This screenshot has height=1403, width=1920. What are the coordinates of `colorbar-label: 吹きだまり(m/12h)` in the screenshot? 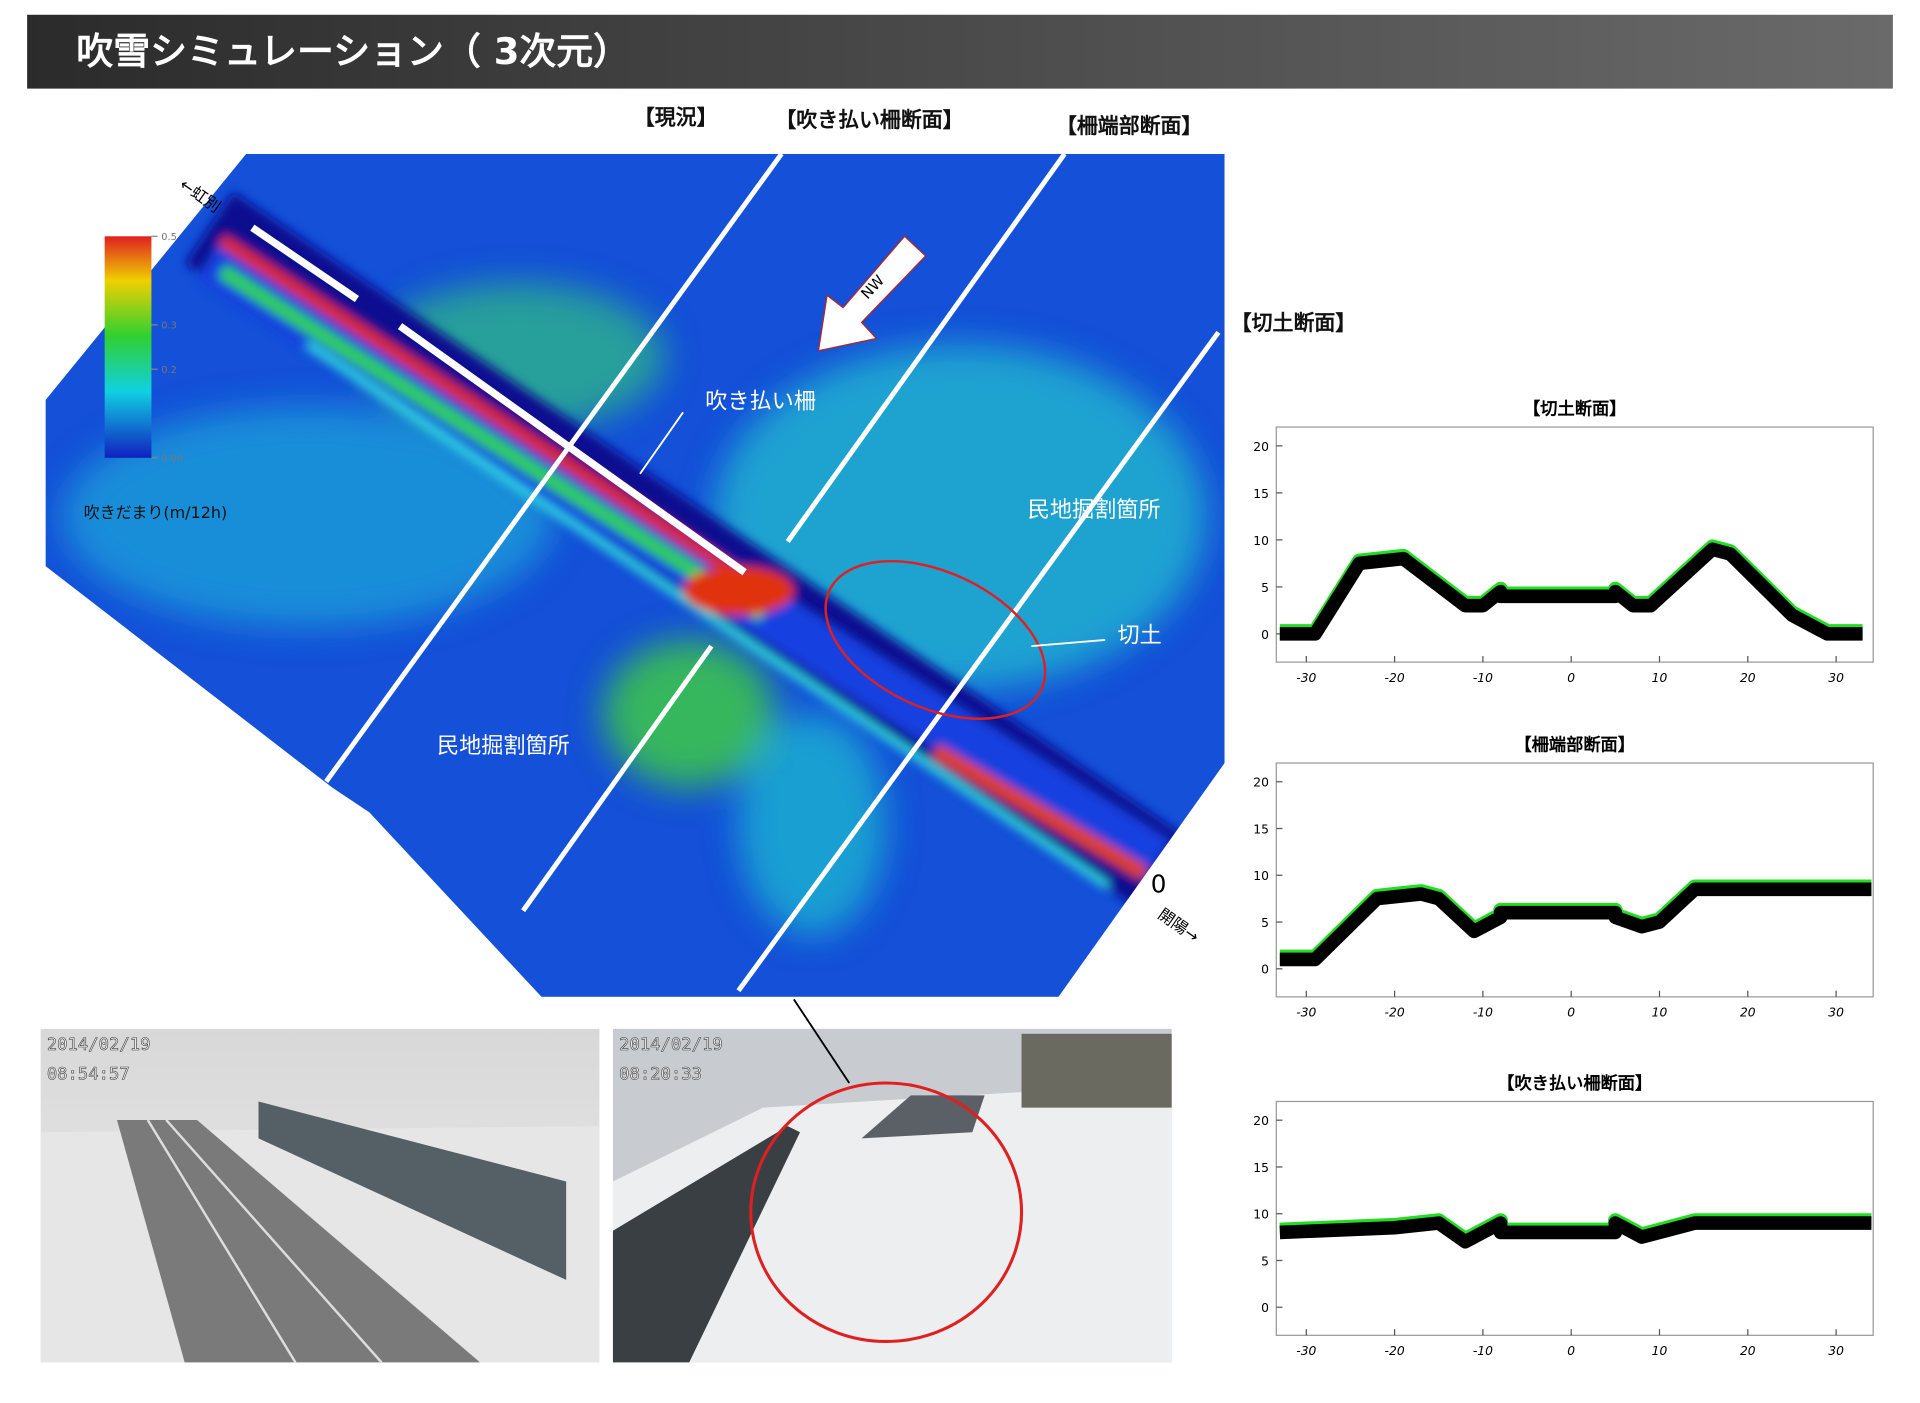 It's located at (156, 512).